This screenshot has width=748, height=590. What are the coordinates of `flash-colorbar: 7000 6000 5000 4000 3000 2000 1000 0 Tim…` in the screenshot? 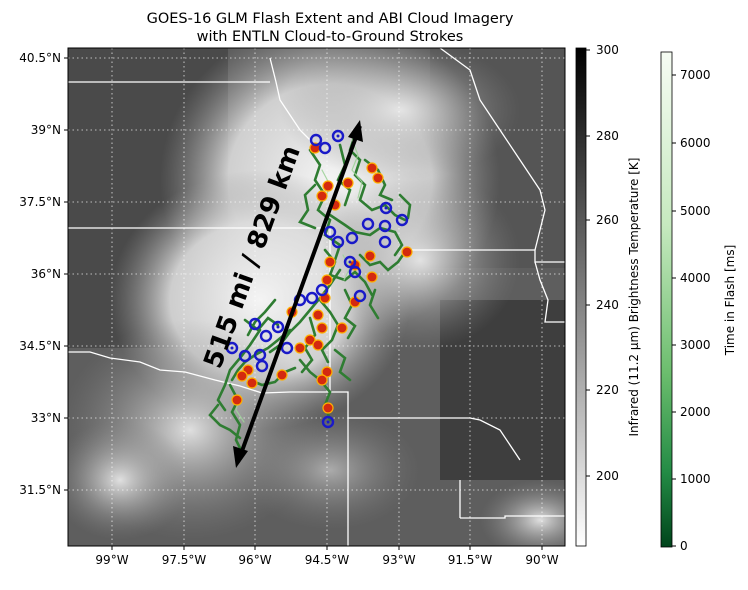 It's located at (698, 302).